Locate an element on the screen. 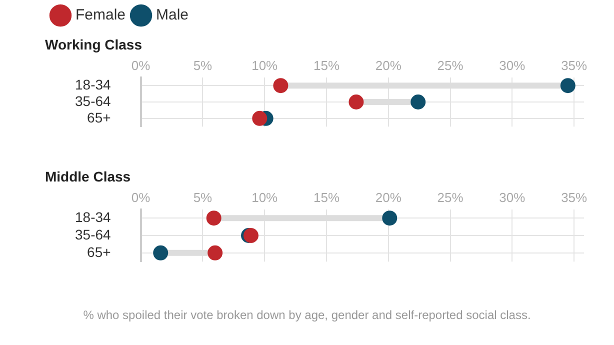 The height and width of the screenshot is (345, 614). chart-title: Middle Class is located at coordinates (88, 176).